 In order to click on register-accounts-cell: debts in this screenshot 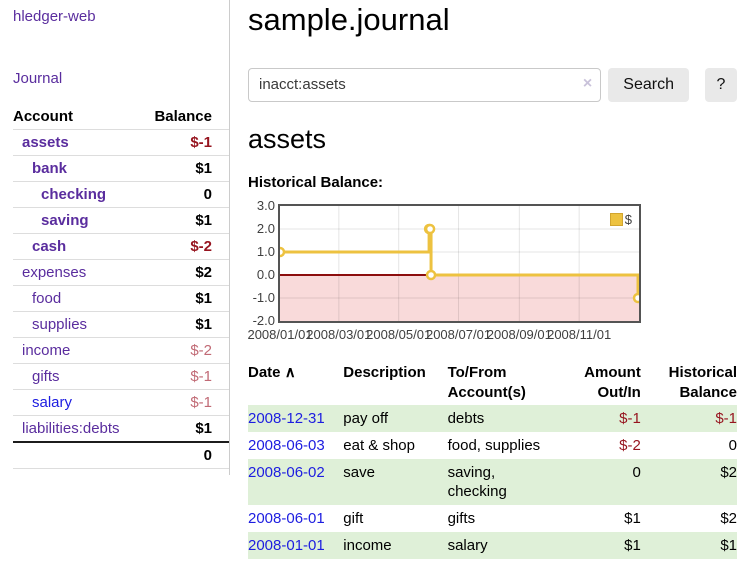, I will do `click(466, 419)`.